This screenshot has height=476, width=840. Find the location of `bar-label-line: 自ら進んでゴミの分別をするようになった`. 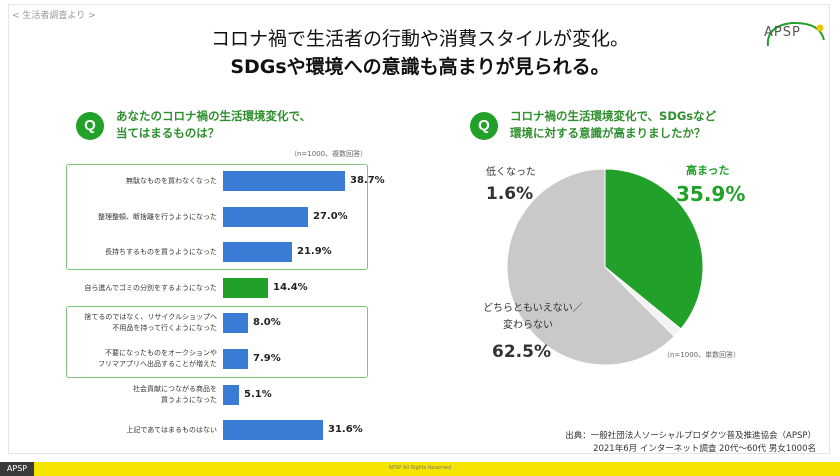

bar-label-line: 自ら進んでゴミの分別をするようになった is located at coordinates (150, 287).